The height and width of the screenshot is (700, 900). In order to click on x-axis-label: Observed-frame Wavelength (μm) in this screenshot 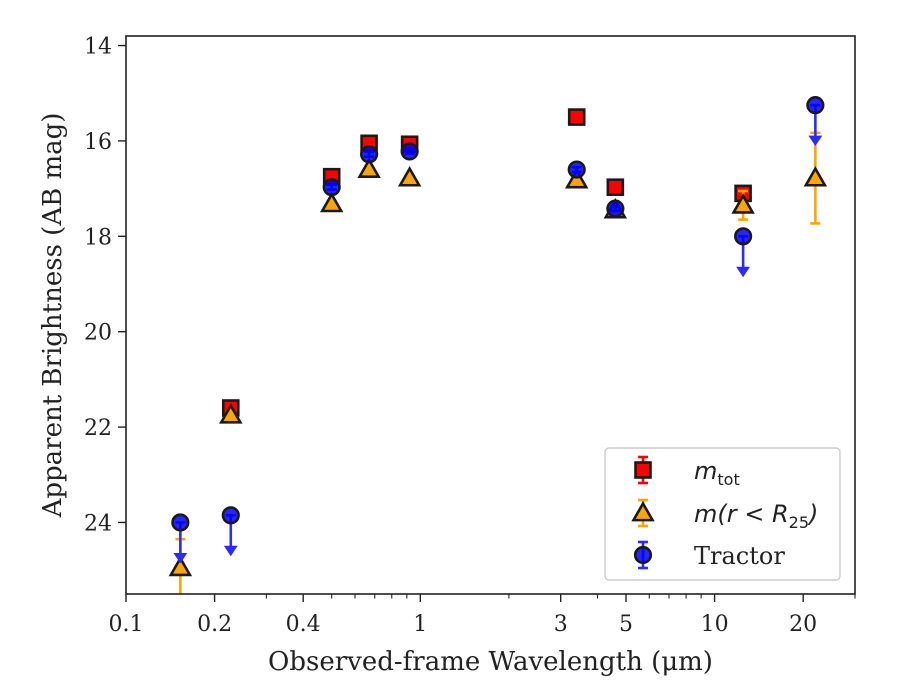, I will do `click(490, 662)`.